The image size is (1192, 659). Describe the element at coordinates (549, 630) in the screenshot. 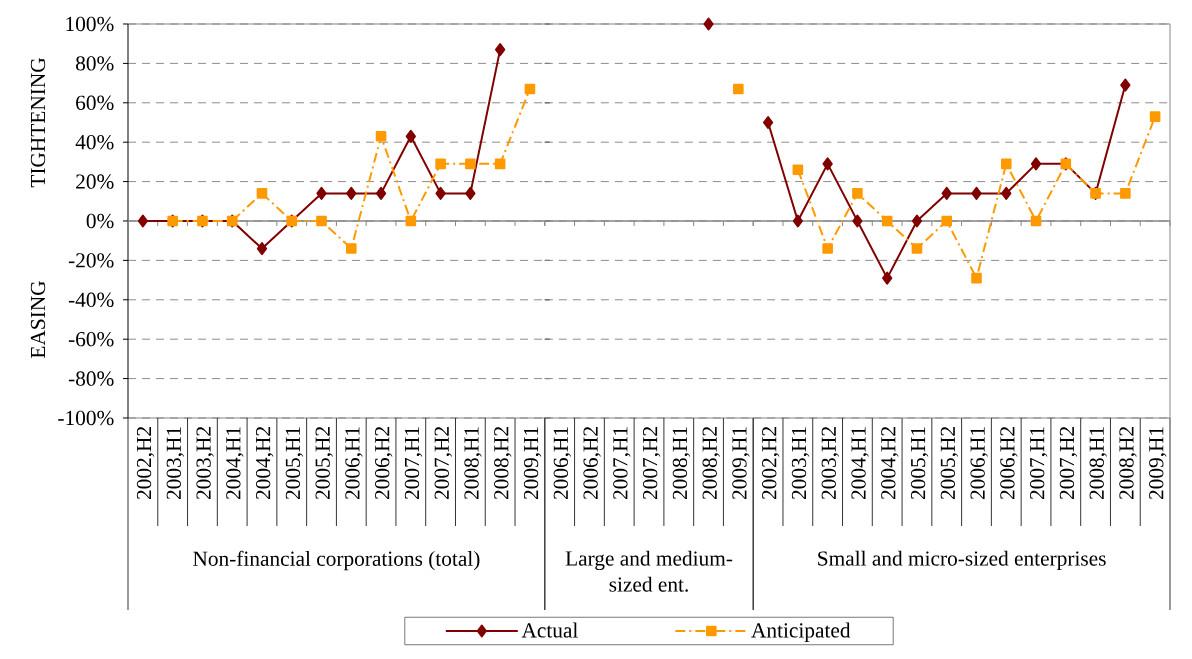

I see `legend-label: Actual` at that location.